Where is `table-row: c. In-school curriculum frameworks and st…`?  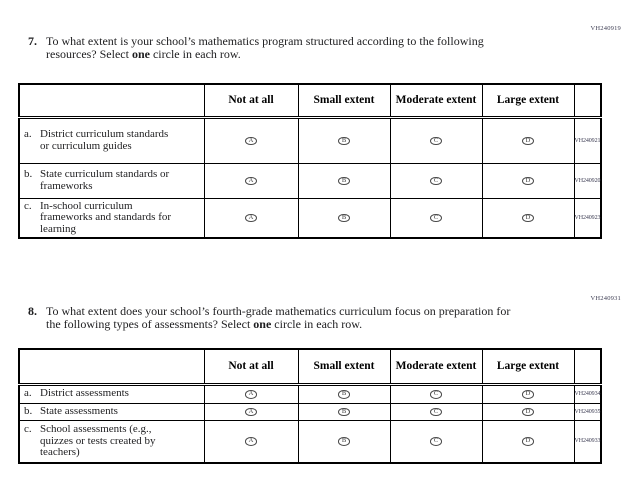
table-row: c. In-school curriculum frameworks and st… is located at coordinates (310, 218).